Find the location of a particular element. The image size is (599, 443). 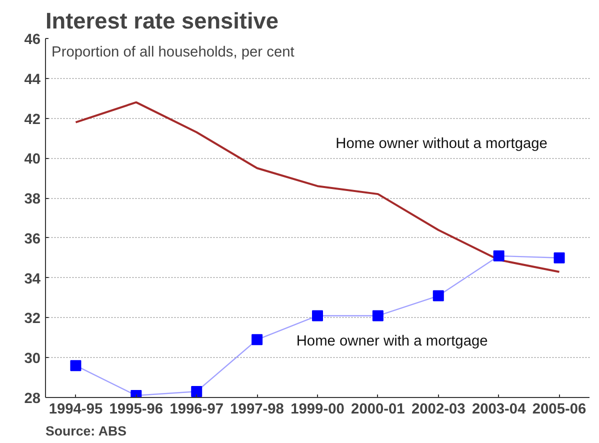

x-tick-label: 1995-96 is located at coordinates (136, 410).